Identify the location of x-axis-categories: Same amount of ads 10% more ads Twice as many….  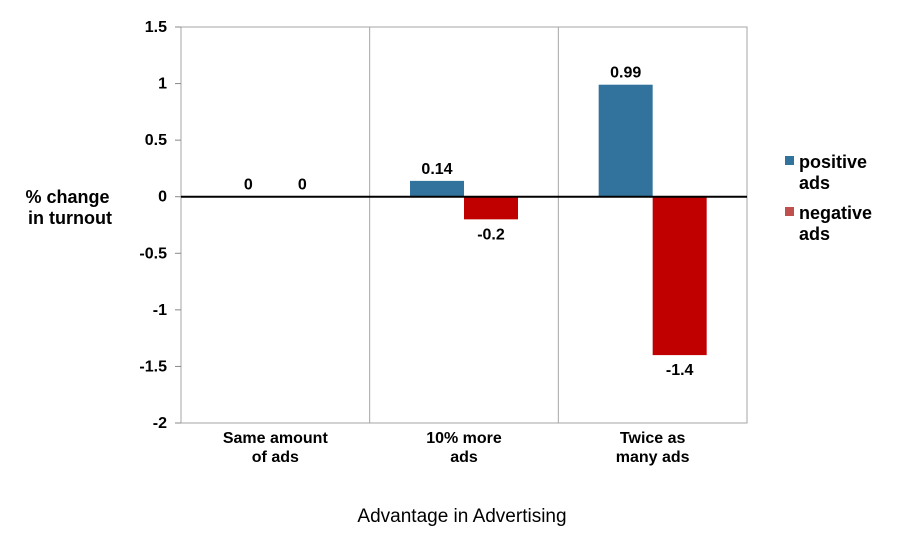
(456, 448).